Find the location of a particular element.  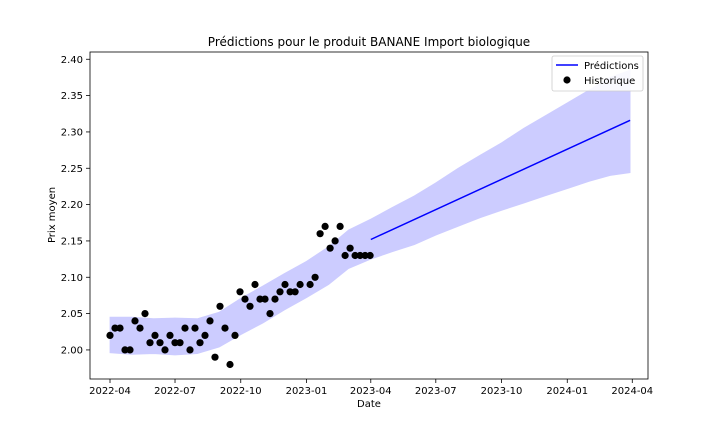

x-tick-label: 2022-07 is located at coordinates (175, 391).